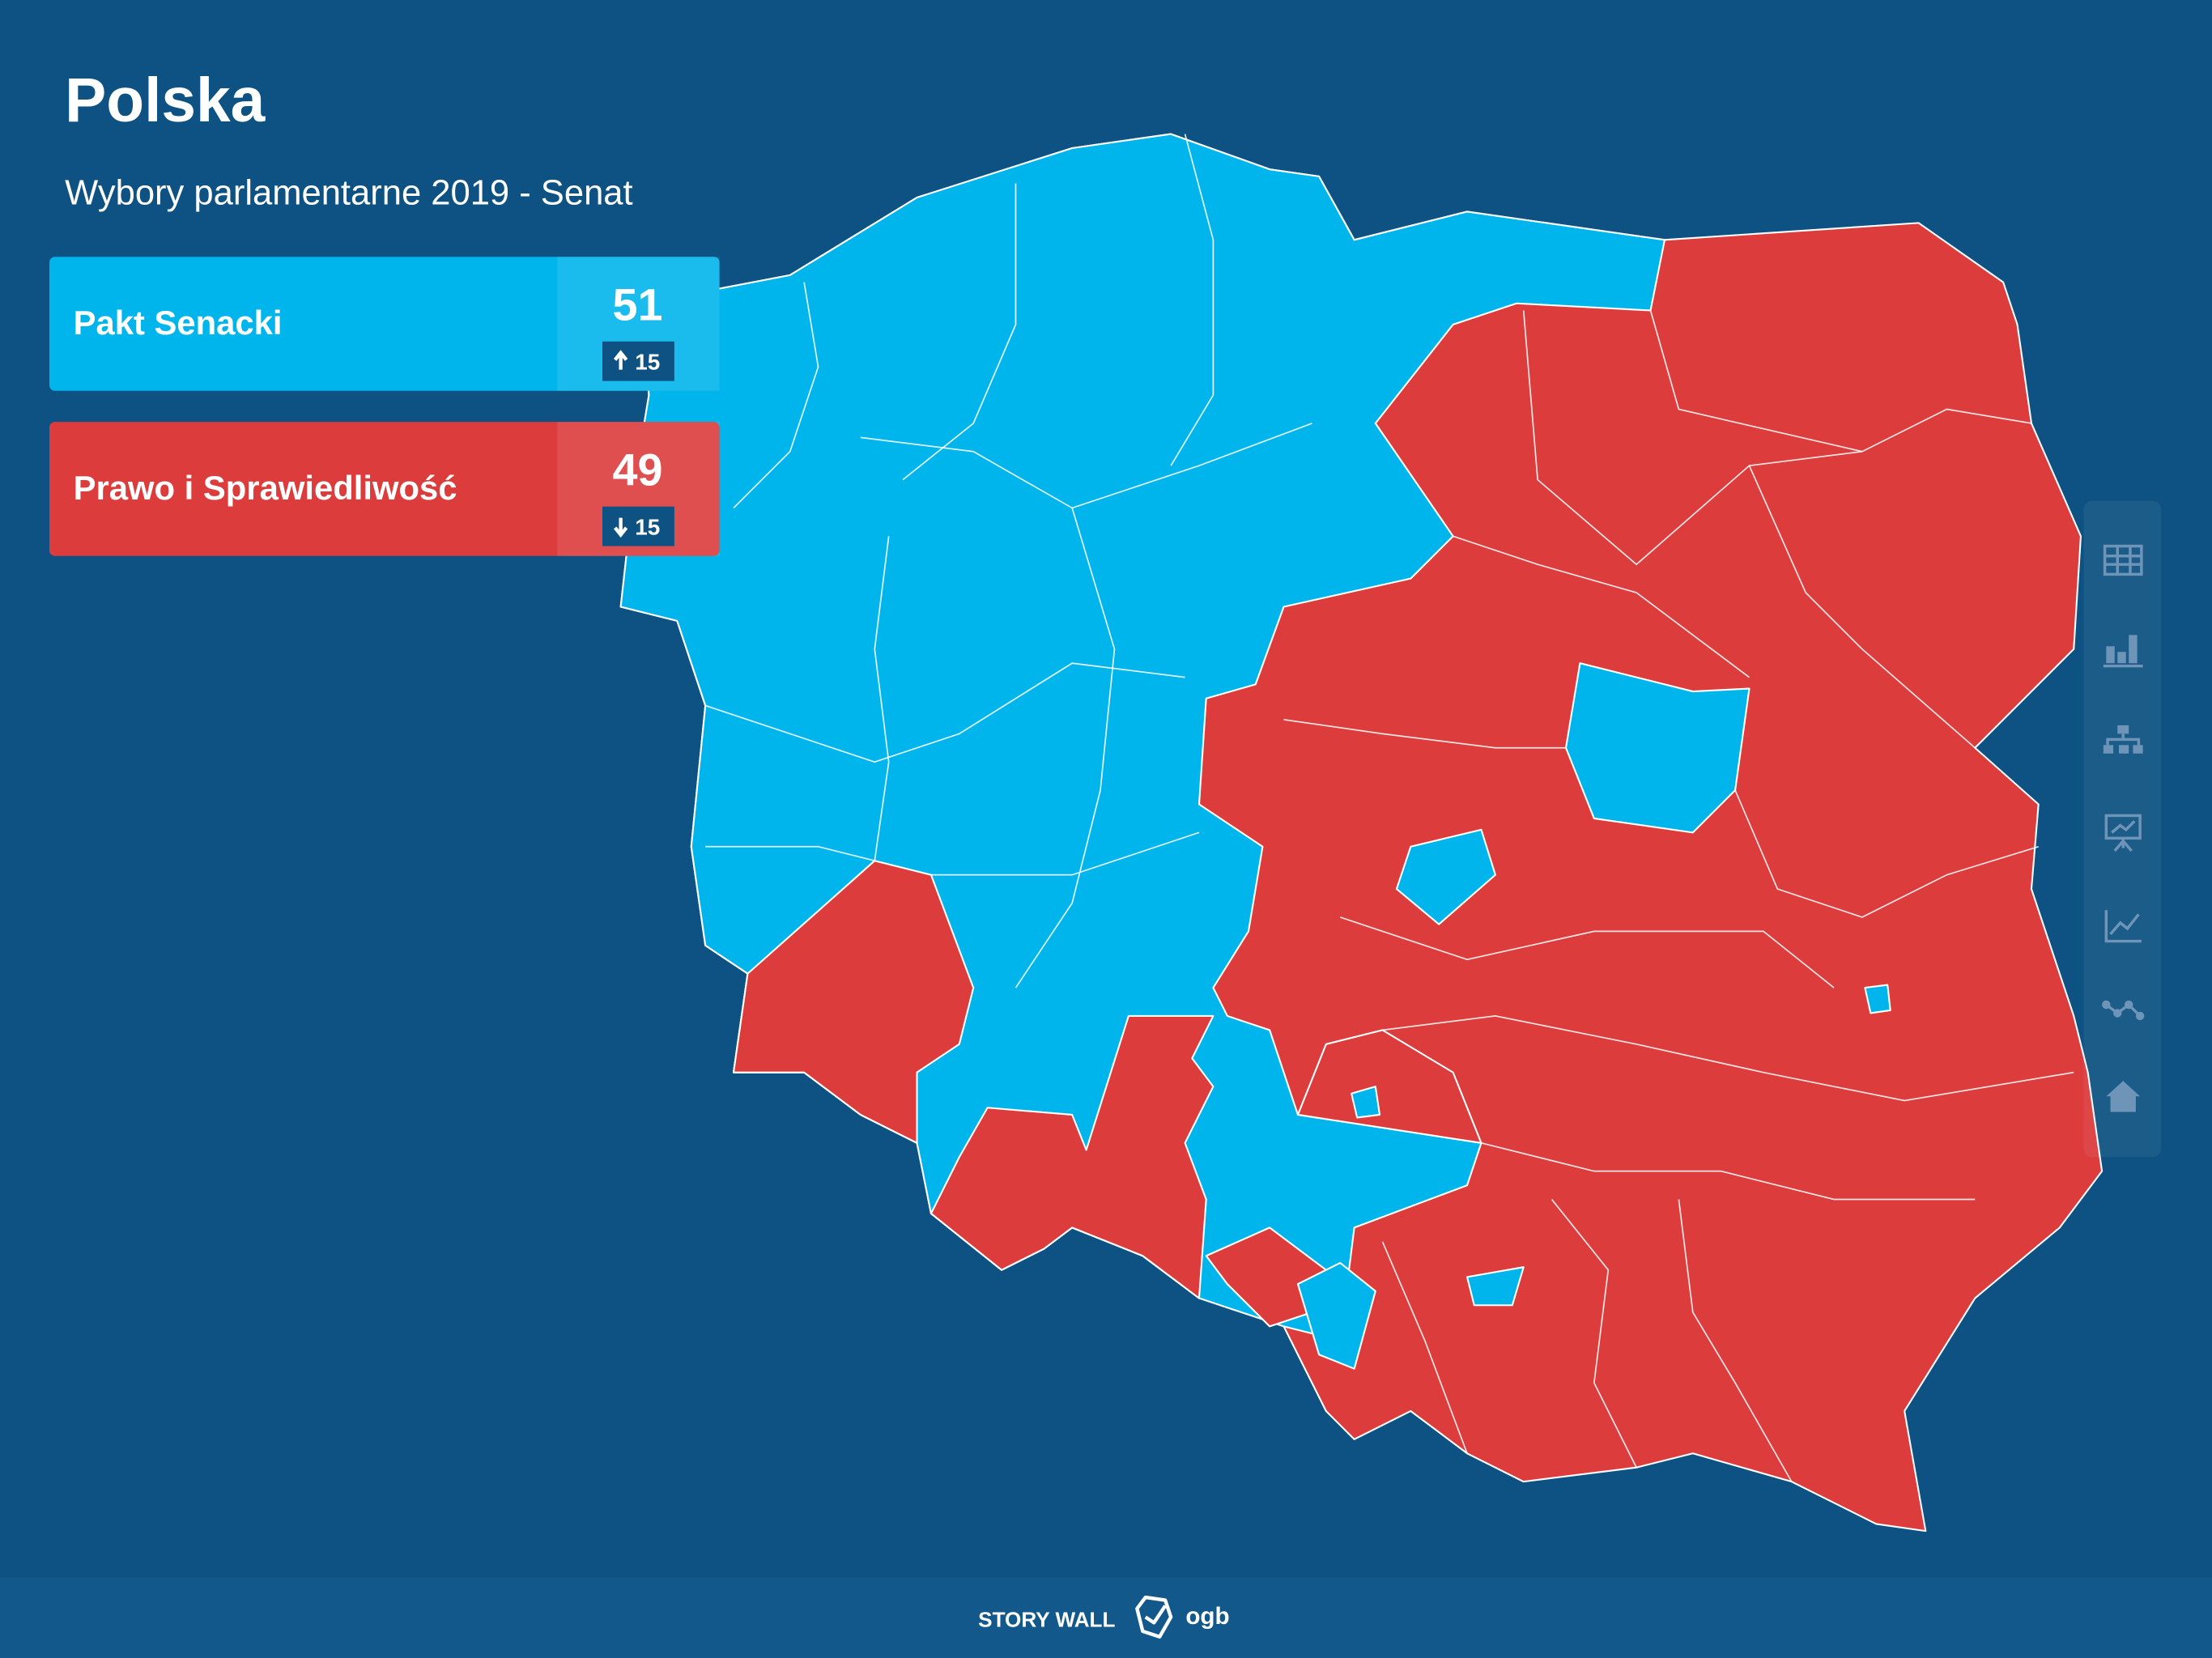 The image size is (2212, 1658). Describe the element at coordinates (2123, 560) in the screenshot. I see `nav-table` at that location.